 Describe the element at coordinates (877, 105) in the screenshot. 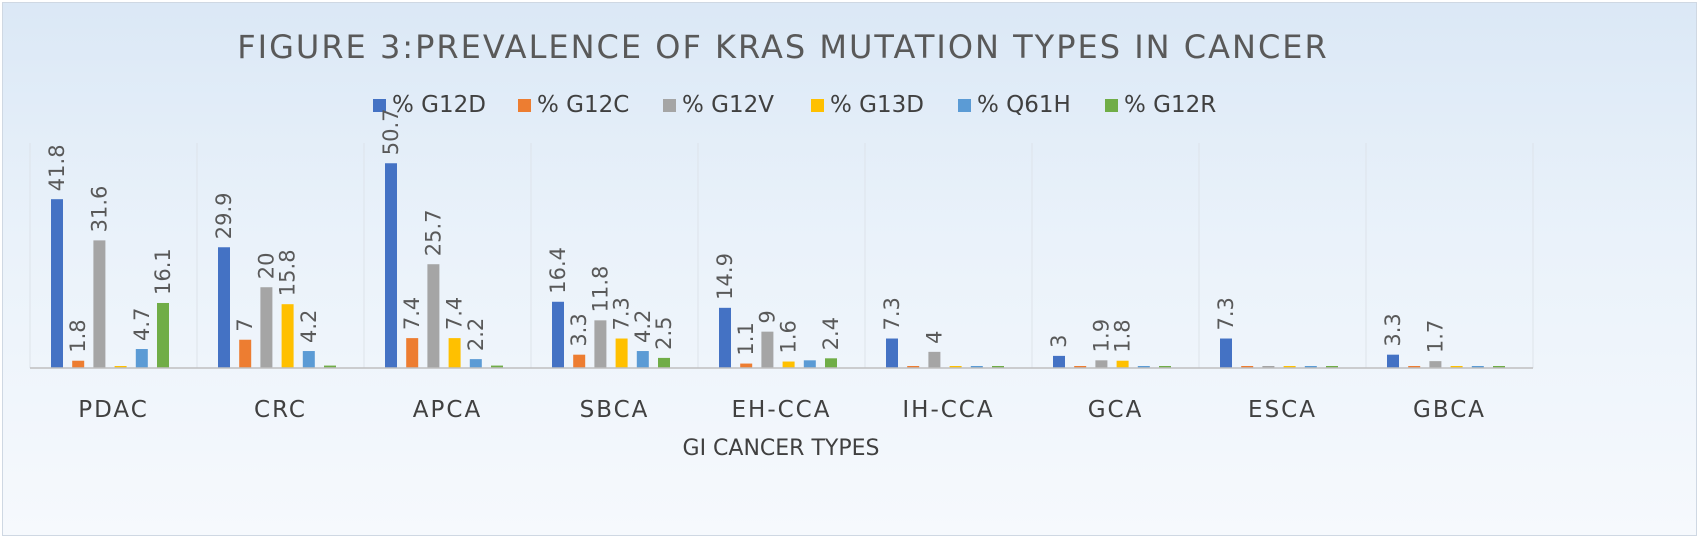

I see `legend-label: % G13D` at that location.